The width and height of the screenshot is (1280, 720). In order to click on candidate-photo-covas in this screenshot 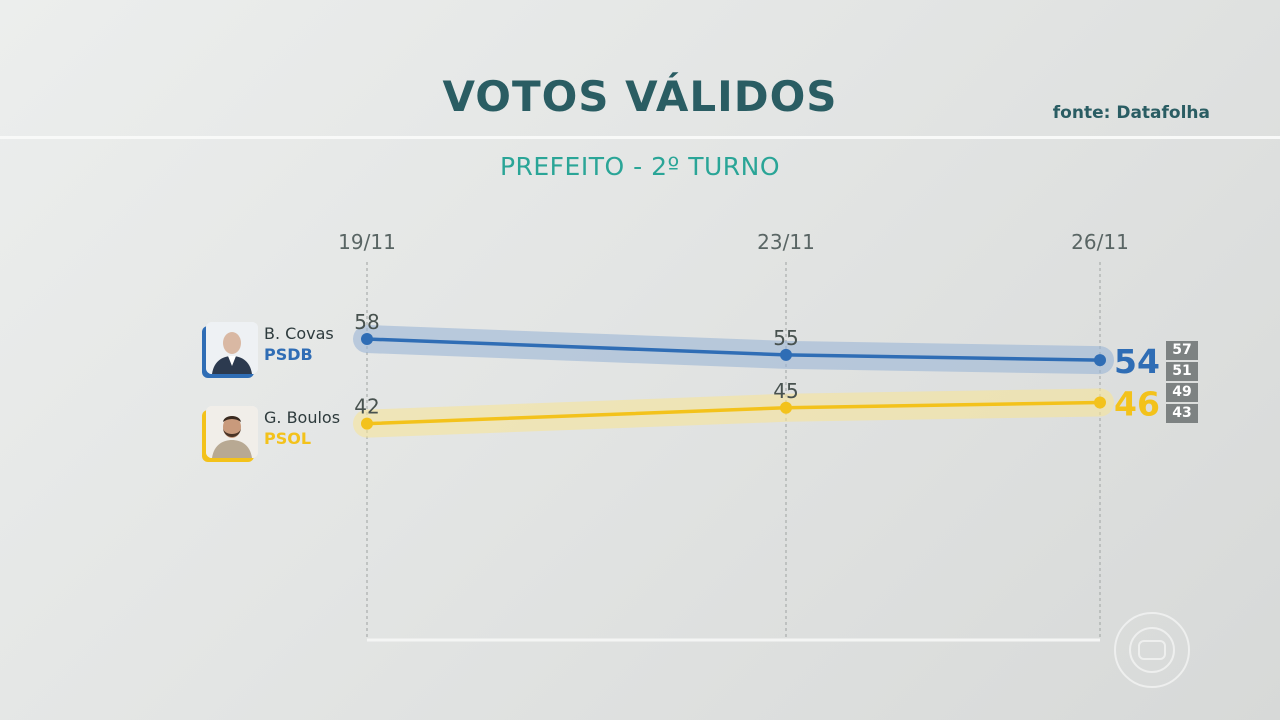, I will do `click(232, 348)`.